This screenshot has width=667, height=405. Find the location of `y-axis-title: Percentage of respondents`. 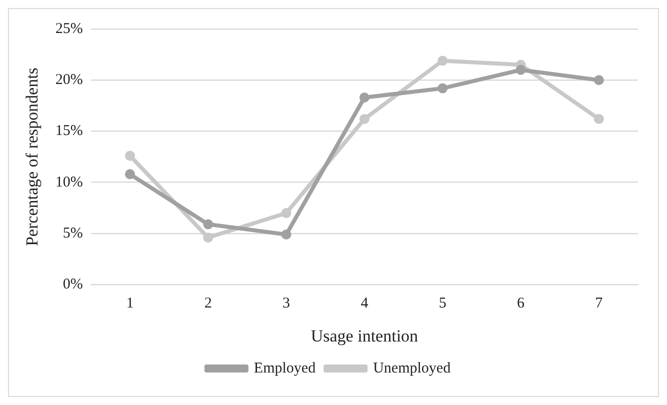

y-axis-title: Percentage of respondents is located at coordinates (32, 157).